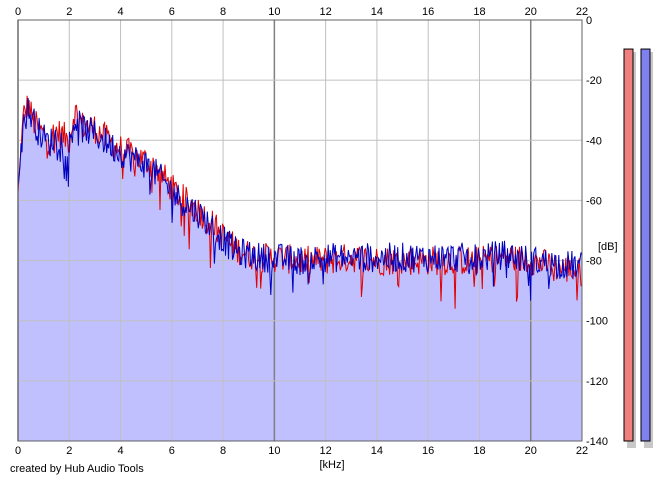  What do you see at coordinates (582, 451) in the screenshot?
I see `x-tick-label-bottom: 22` at bounding box center [582, 451].